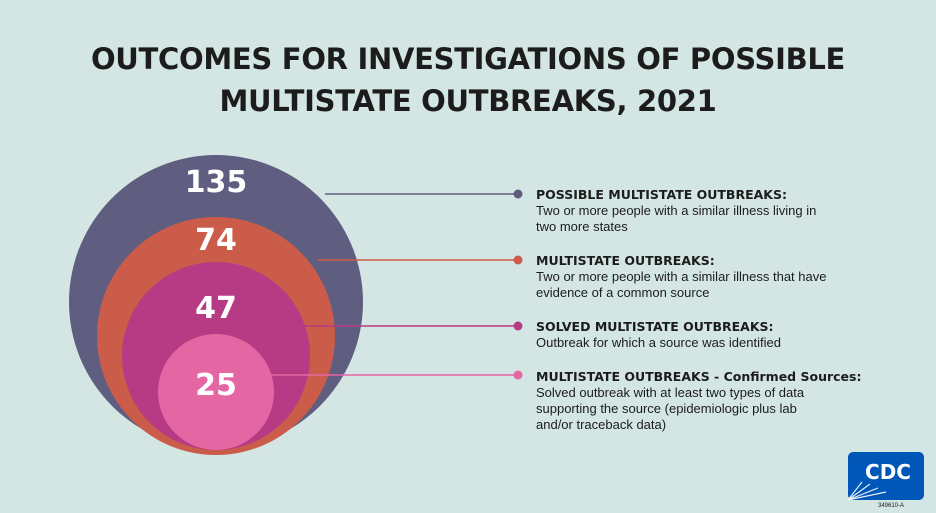  I want to click on connector-dot-solved, so click(518, 326).